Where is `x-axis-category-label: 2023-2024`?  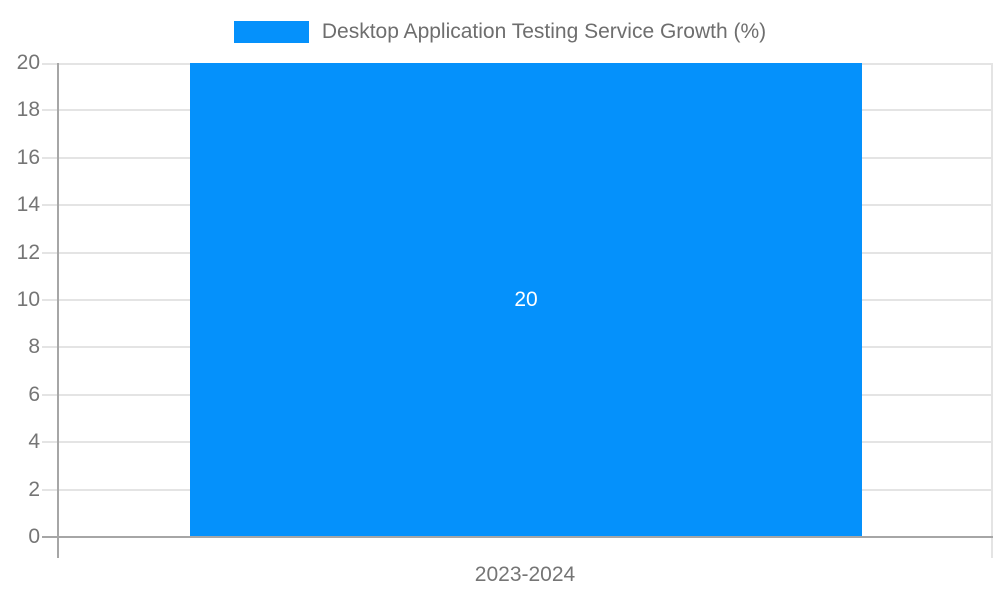
x-axis-category-label: 2023-2024 is located at coordinates (525, 574).